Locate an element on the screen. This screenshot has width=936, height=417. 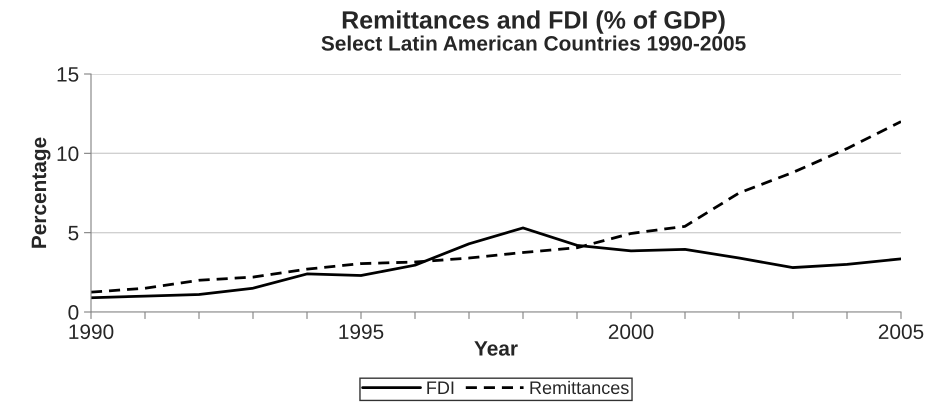
x-tick-label: 2005 is located at coordinates (901, 332).